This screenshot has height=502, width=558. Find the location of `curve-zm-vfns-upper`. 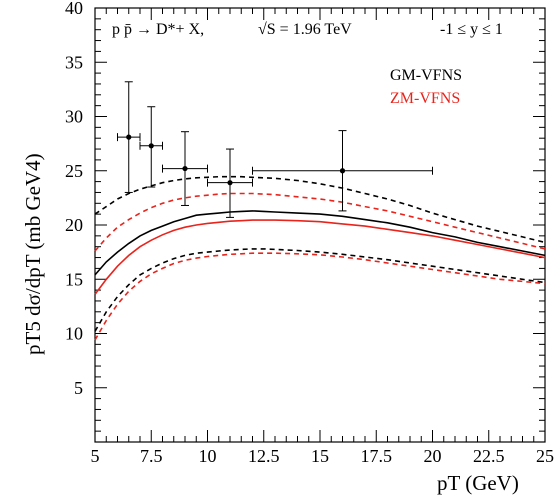

curve-zm-vfns-upper is located at coordinates (320, 222).